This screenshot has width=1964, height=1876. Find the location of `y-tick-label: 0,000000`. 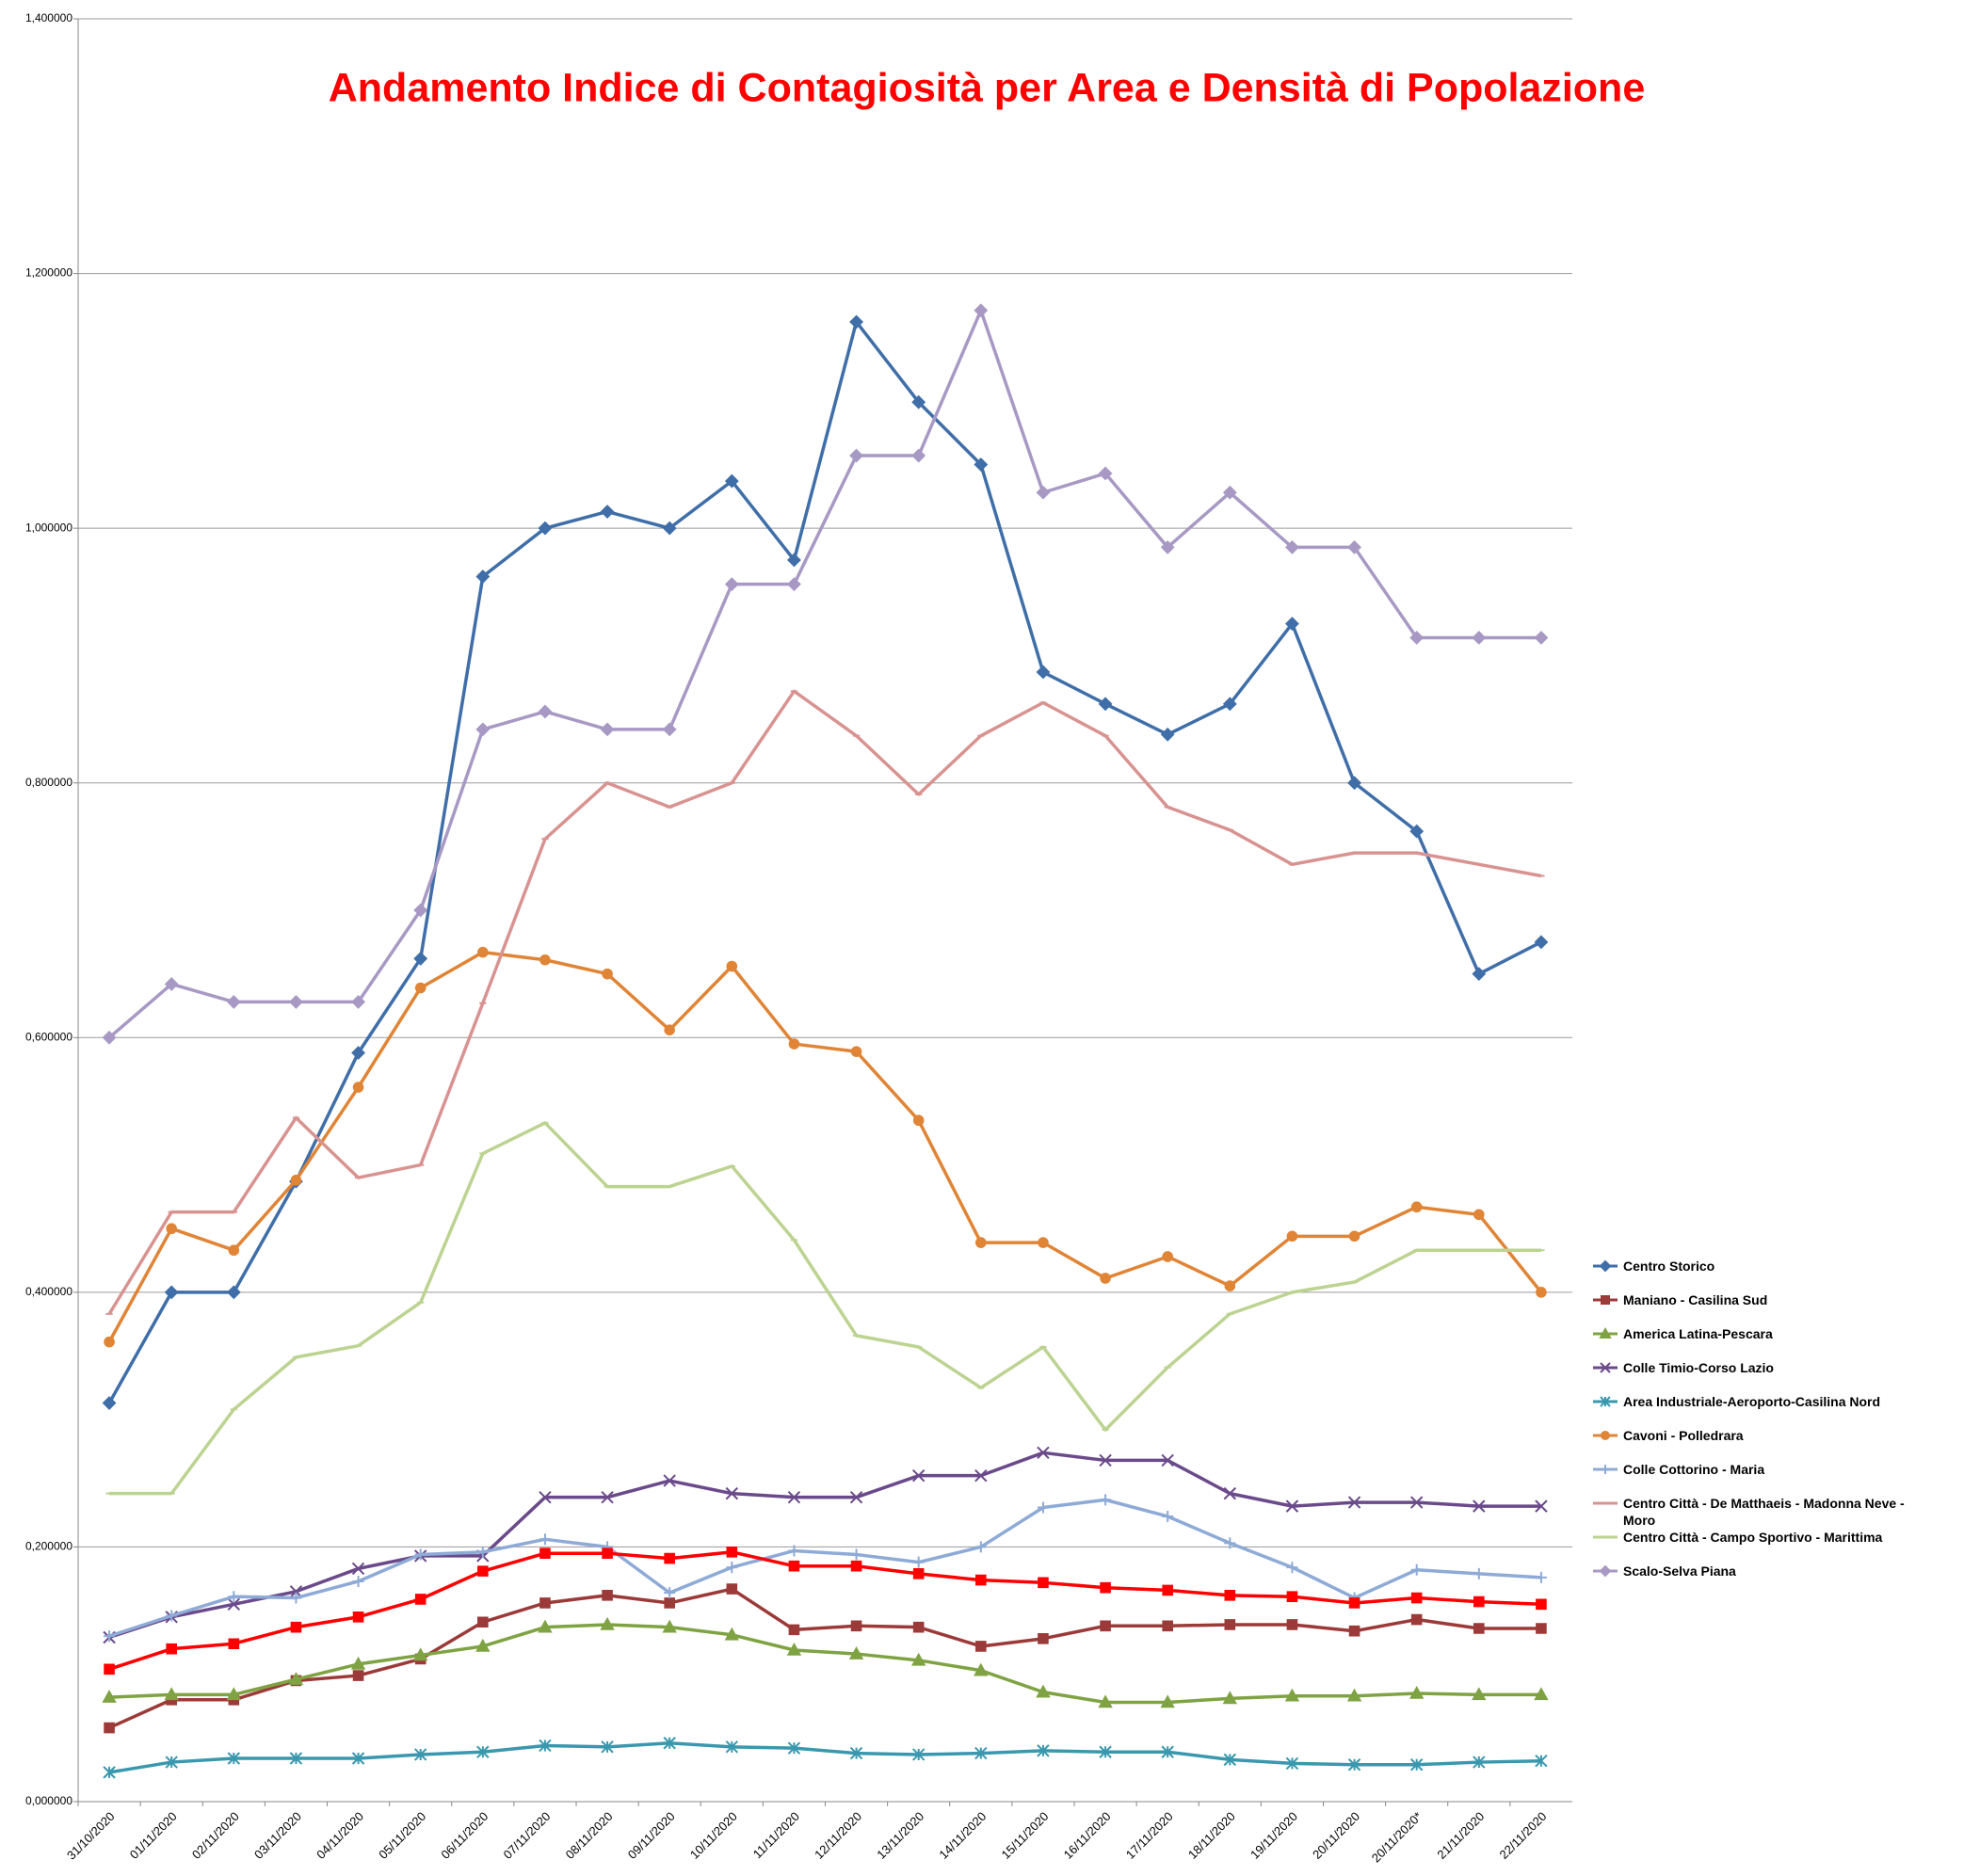

y-tick-label: 0,000000 is located at coordinates (48, 1800).